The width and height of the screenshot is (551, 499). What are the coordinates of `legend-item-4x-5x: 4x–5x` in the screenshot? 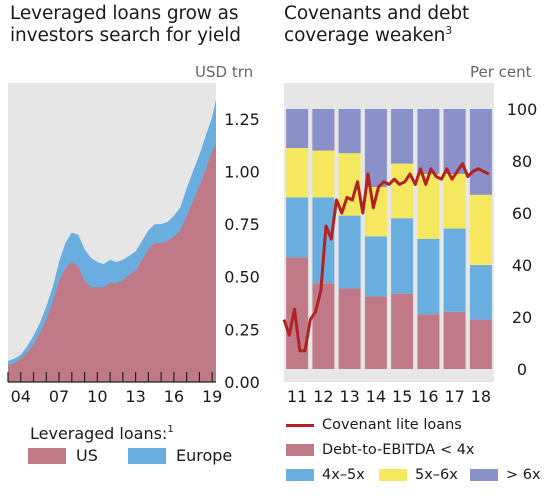 It's located at (325, 475).